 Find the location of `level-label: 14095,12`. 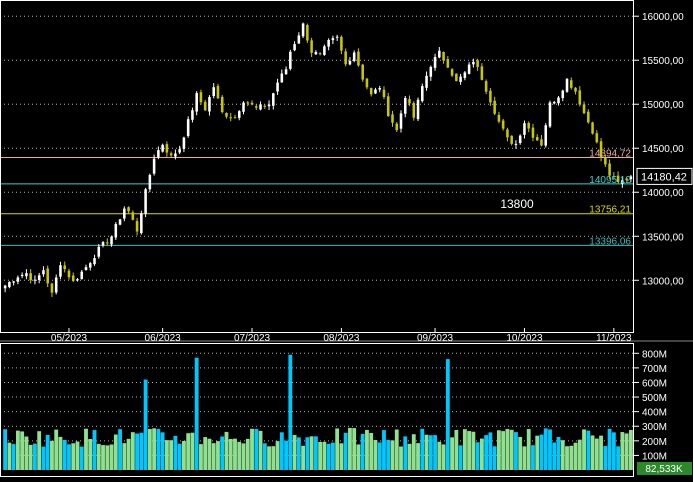

level-label: 14095,12 is located at coordinates (610, 180).